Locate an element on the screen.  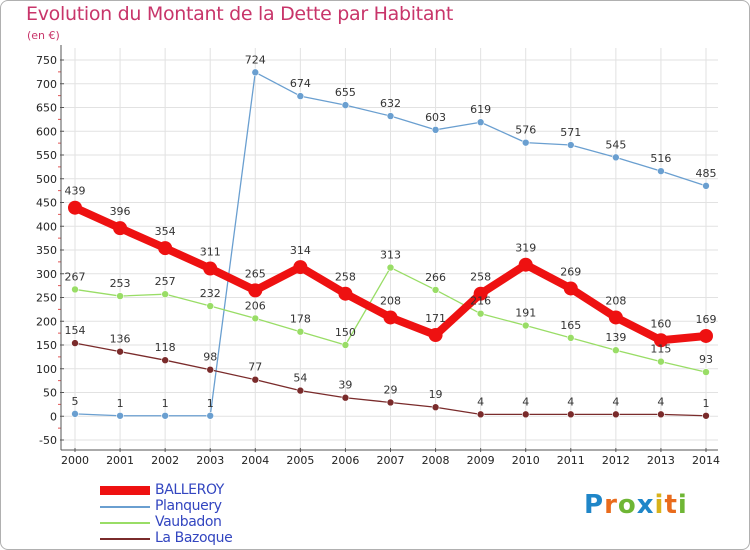
y-tick-label: 150 is located at coordinates (46, 345).